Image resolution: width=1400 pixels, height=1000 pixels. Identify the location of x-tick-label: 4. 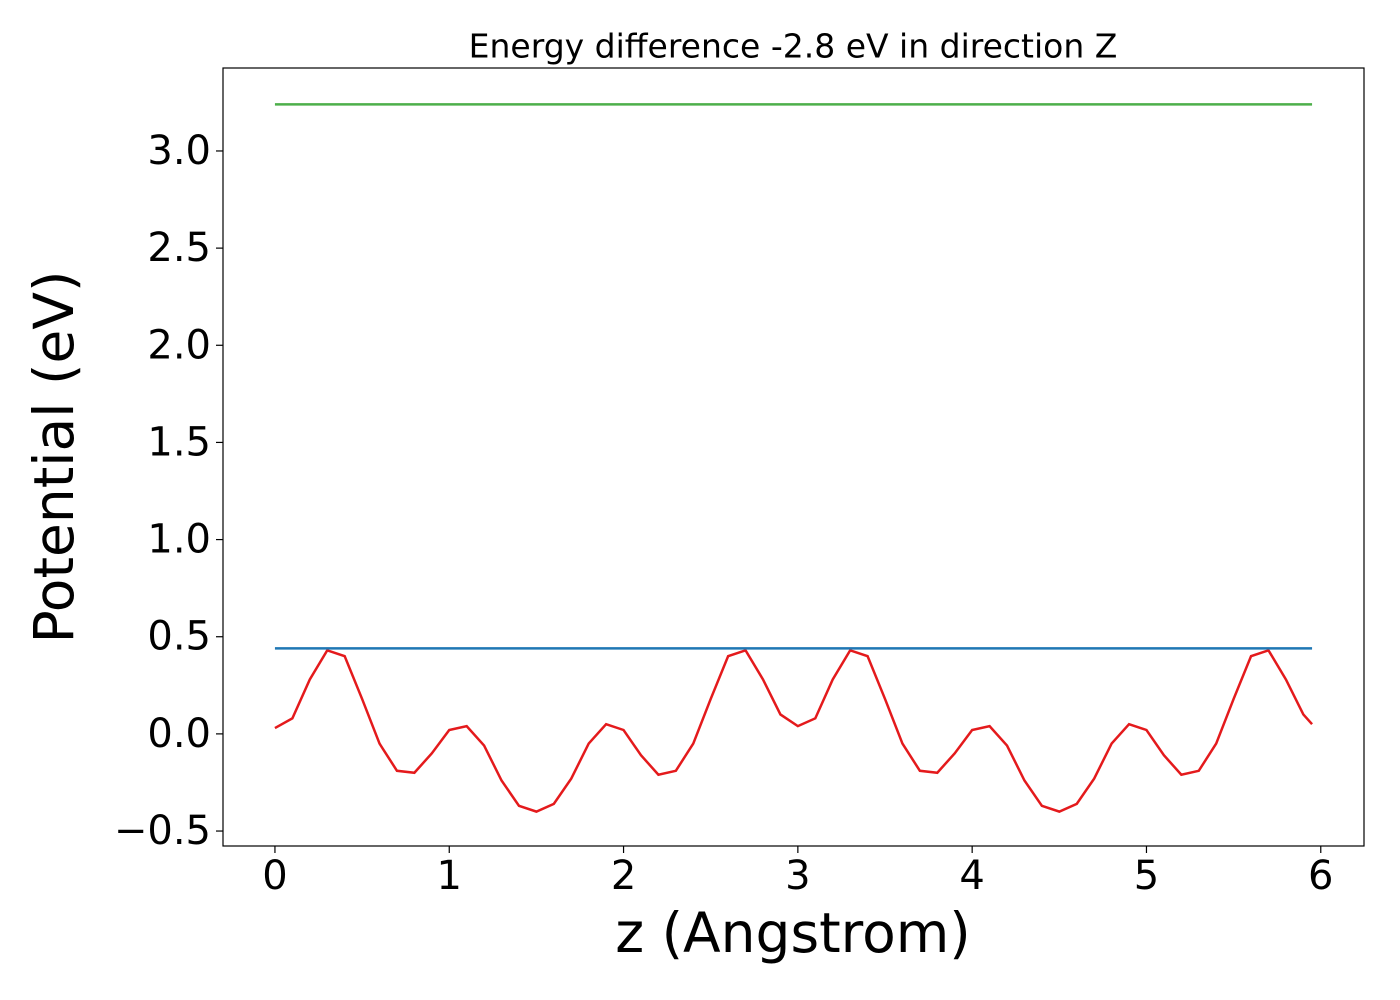
(971, 876).